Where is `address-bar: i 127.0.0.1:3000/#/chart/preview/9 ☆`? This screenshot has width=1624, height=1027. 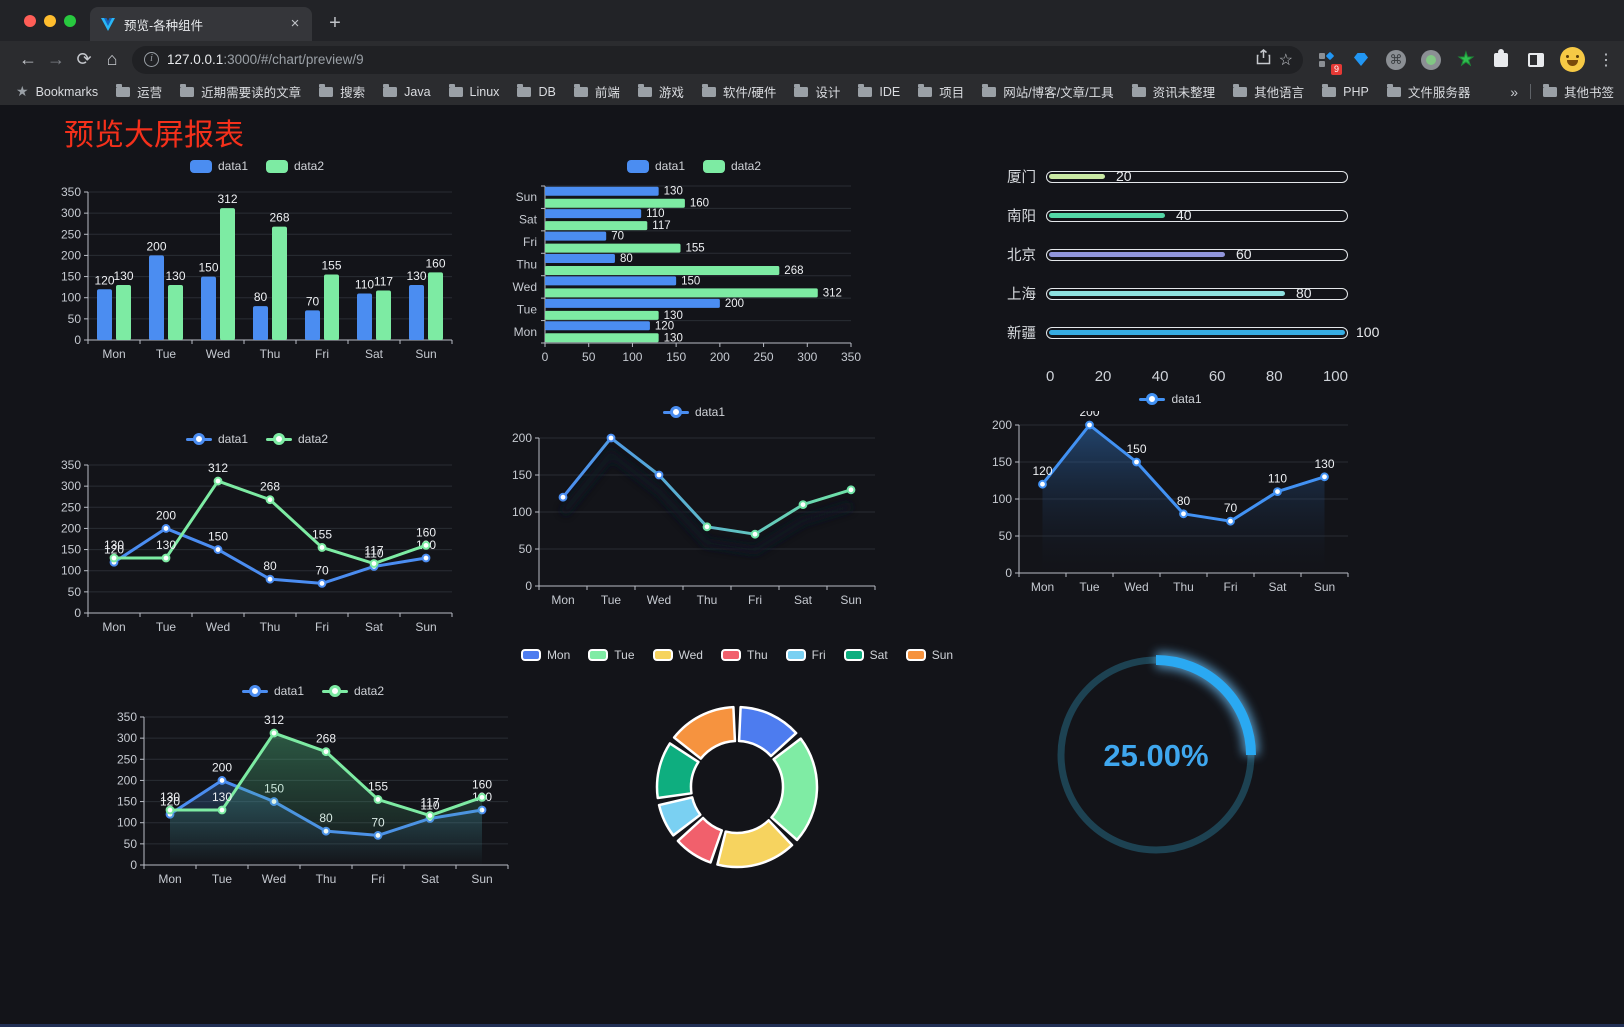 address-bar: i 127.0.0.1:3000/#/chart/preview/9 ☆ is located at coordinates (717, 59).